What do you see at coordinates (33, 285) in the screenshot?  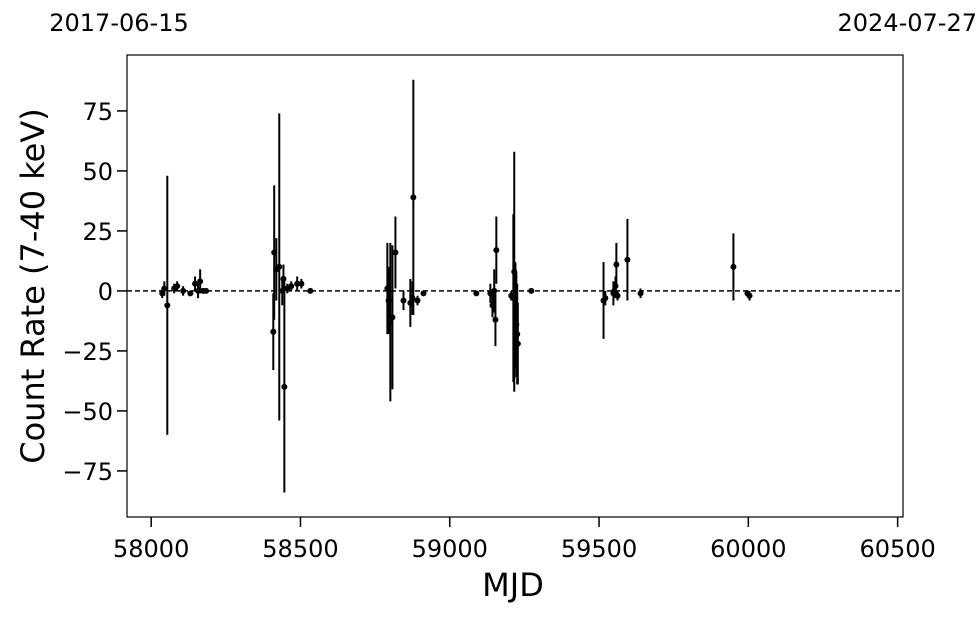 I see `y-axis-label: Count Rate (7-40 keV)` at bounding box center [33, 285].